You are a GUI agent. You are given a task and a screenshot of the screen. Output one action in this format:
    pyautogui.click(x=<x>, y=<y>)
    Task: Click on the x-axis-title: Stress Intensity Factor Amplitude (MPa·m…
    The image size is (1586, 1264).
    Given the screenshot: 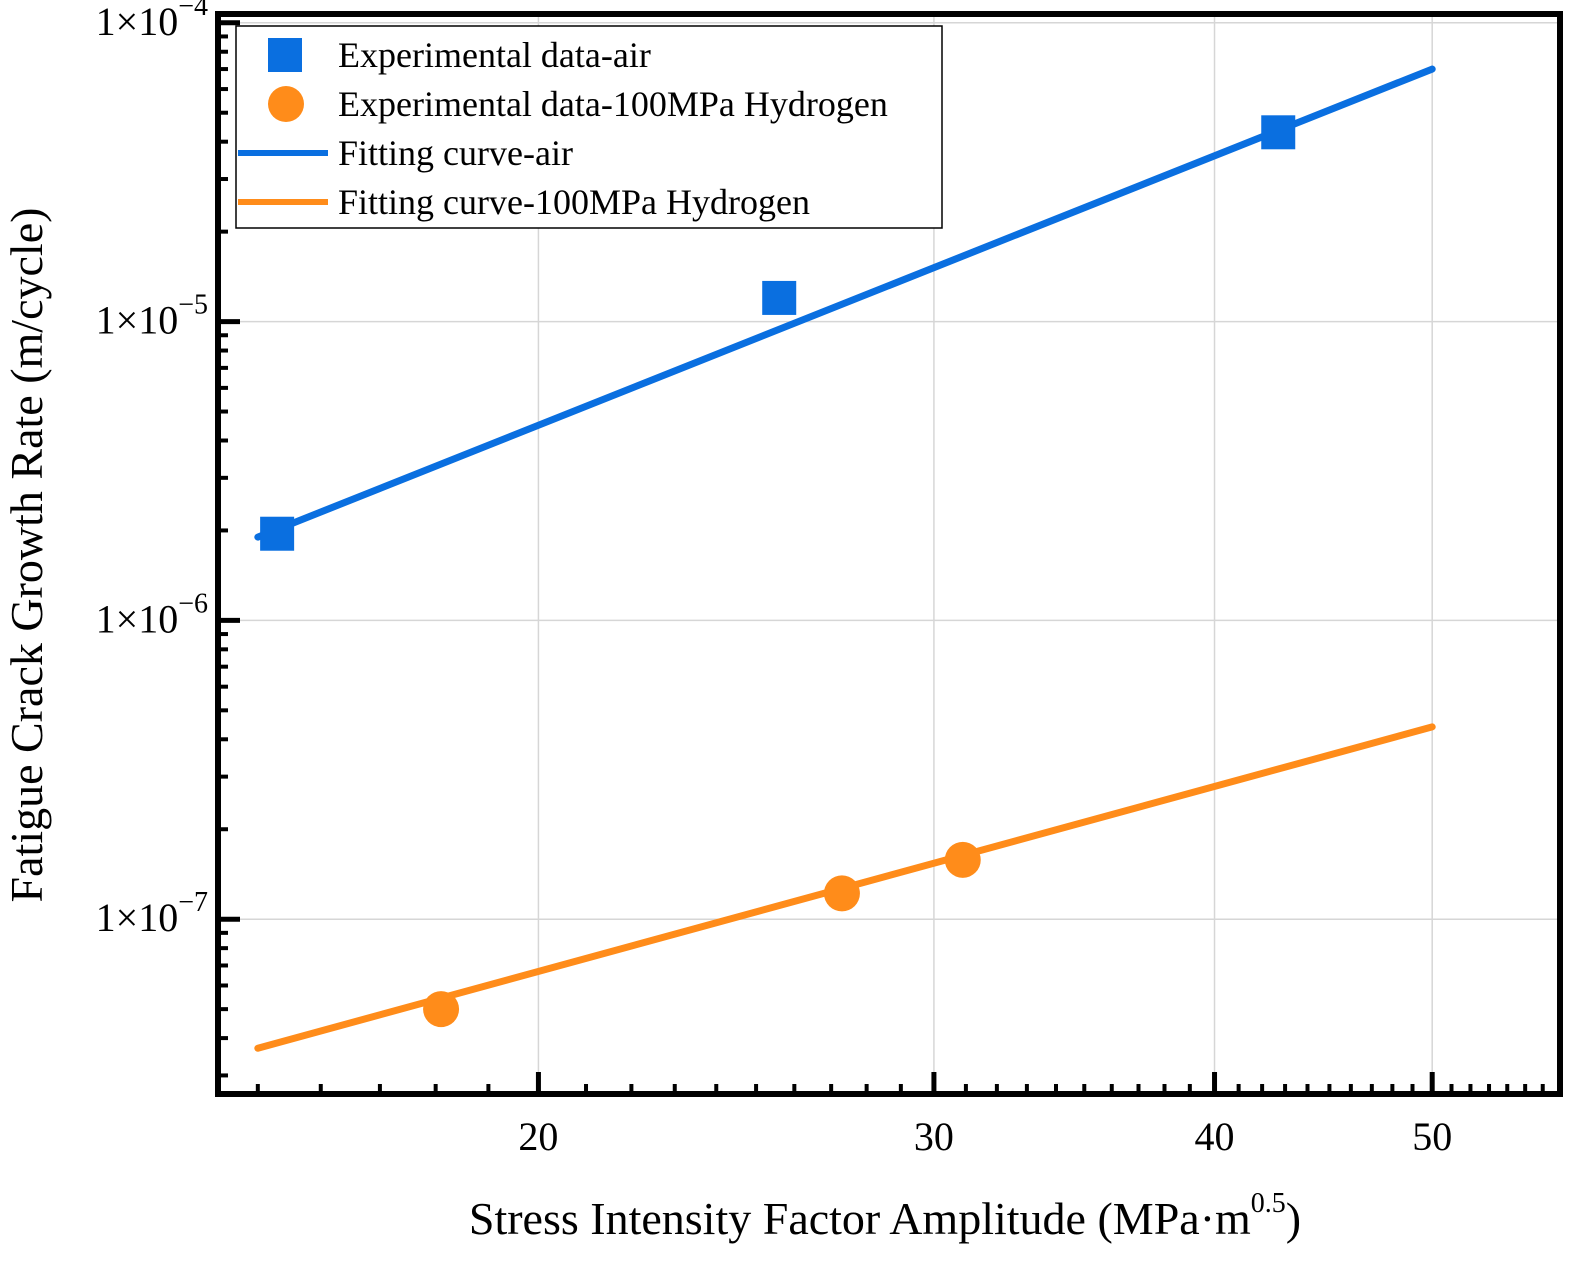 What is the action you would take?
    pyautogui.click(x=885, y=1216)
    